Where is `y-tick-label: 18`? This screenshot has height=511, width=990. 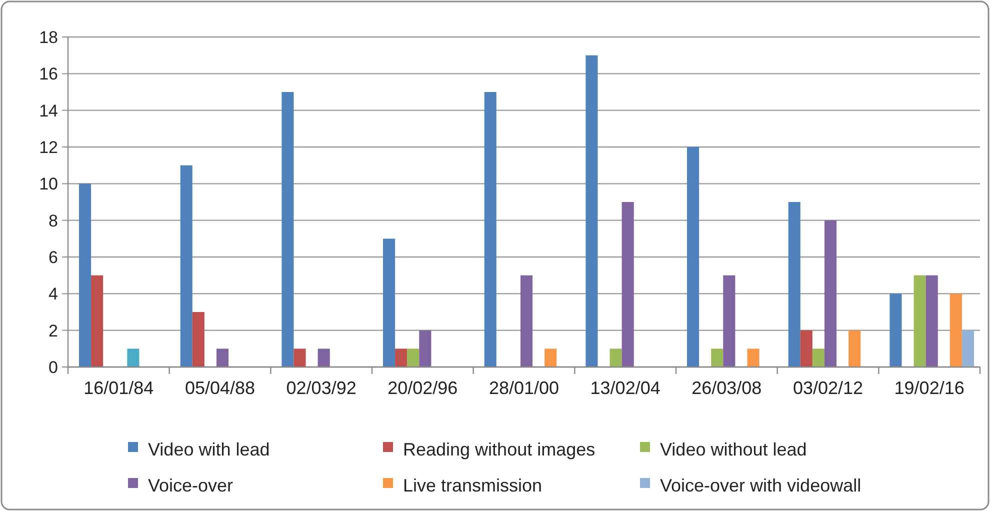
y-tick-label: 18 is located at coordinates (48, 37).